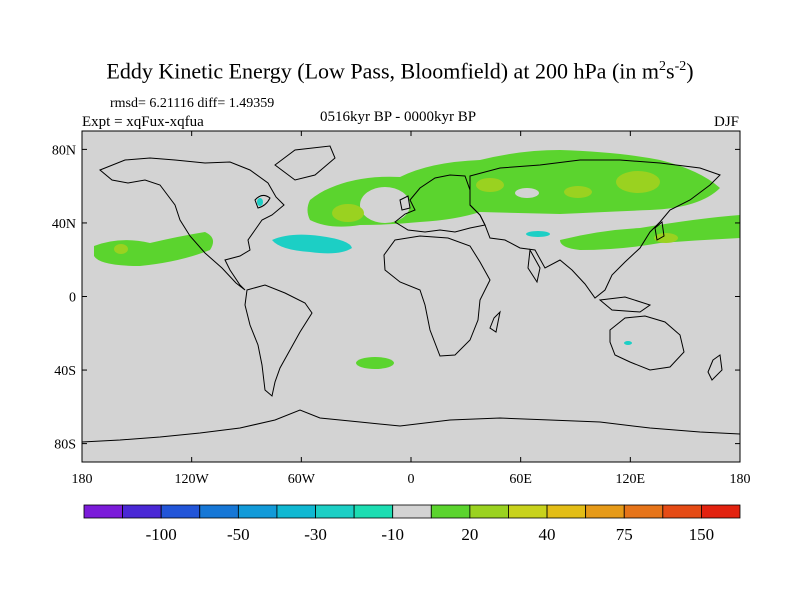 The height and width of the screenshot is (600, 800). What do you see at coordinates (726, 122) in the screenshot?
I see `season-label: DJF` at bounding box center [726, 122].